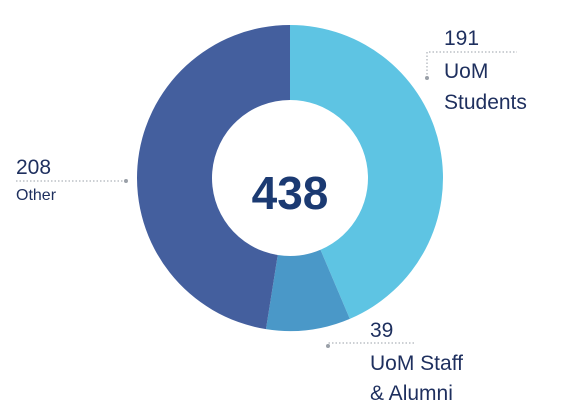  I want to click on callout-uom-students: 191 UoM Students, so click(476, 70).